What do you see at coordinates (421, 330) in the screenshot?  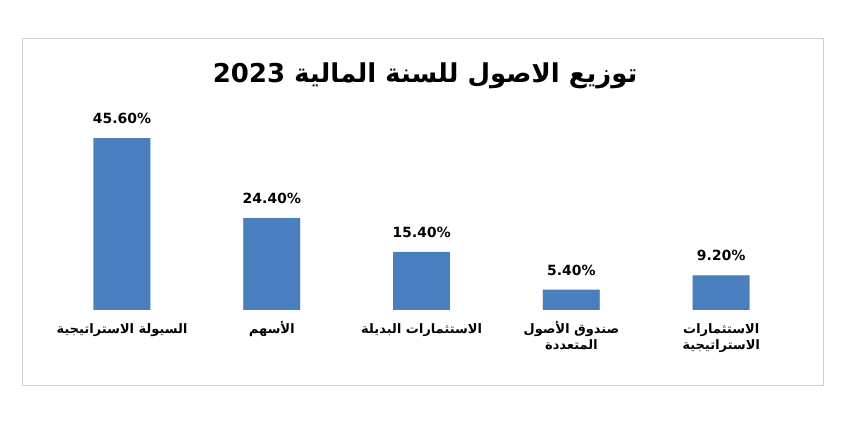 I see `x-tick-label: الاستثمارات البديلة` at bounding box center [421, 330].